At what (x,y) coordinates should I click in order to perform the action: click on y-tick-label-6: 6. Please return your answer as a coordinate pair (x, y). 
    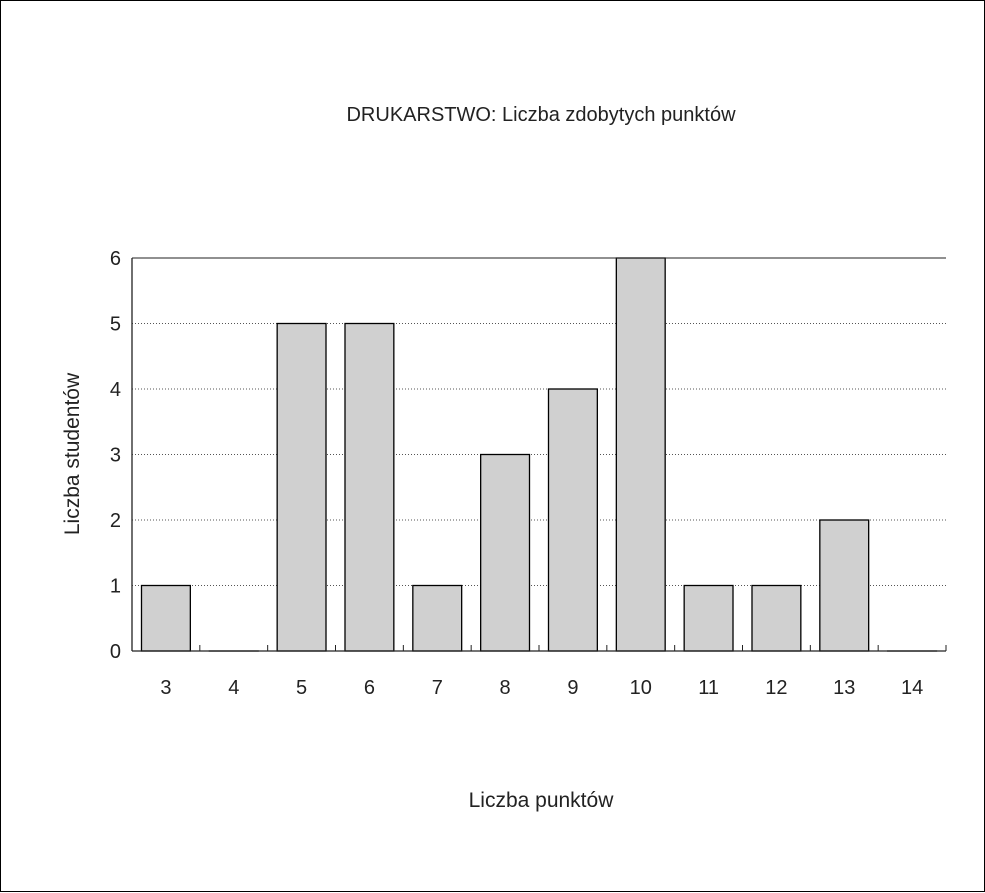
    Looking at the image, I should click on (115, 259).